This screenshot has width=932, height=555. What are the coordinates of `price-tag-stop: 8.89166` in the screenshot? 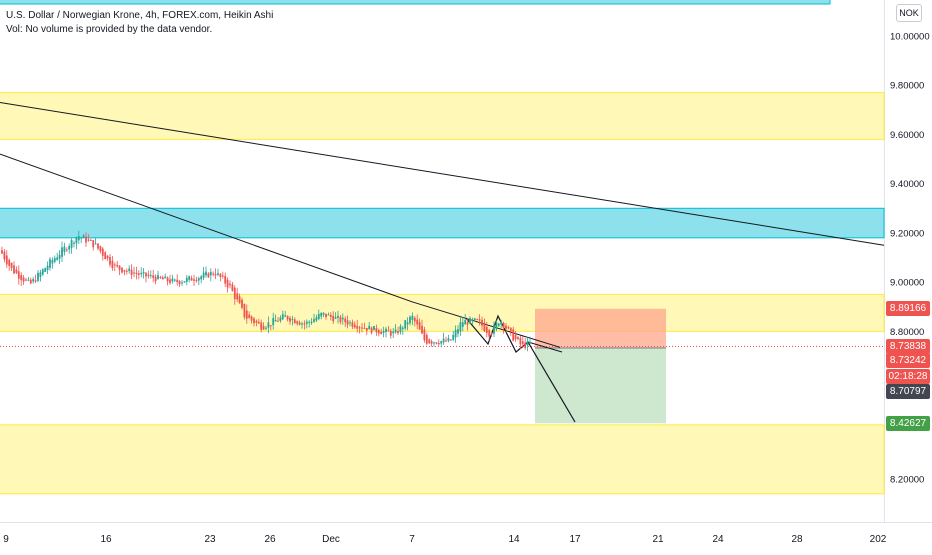 It's located at (908, 308).